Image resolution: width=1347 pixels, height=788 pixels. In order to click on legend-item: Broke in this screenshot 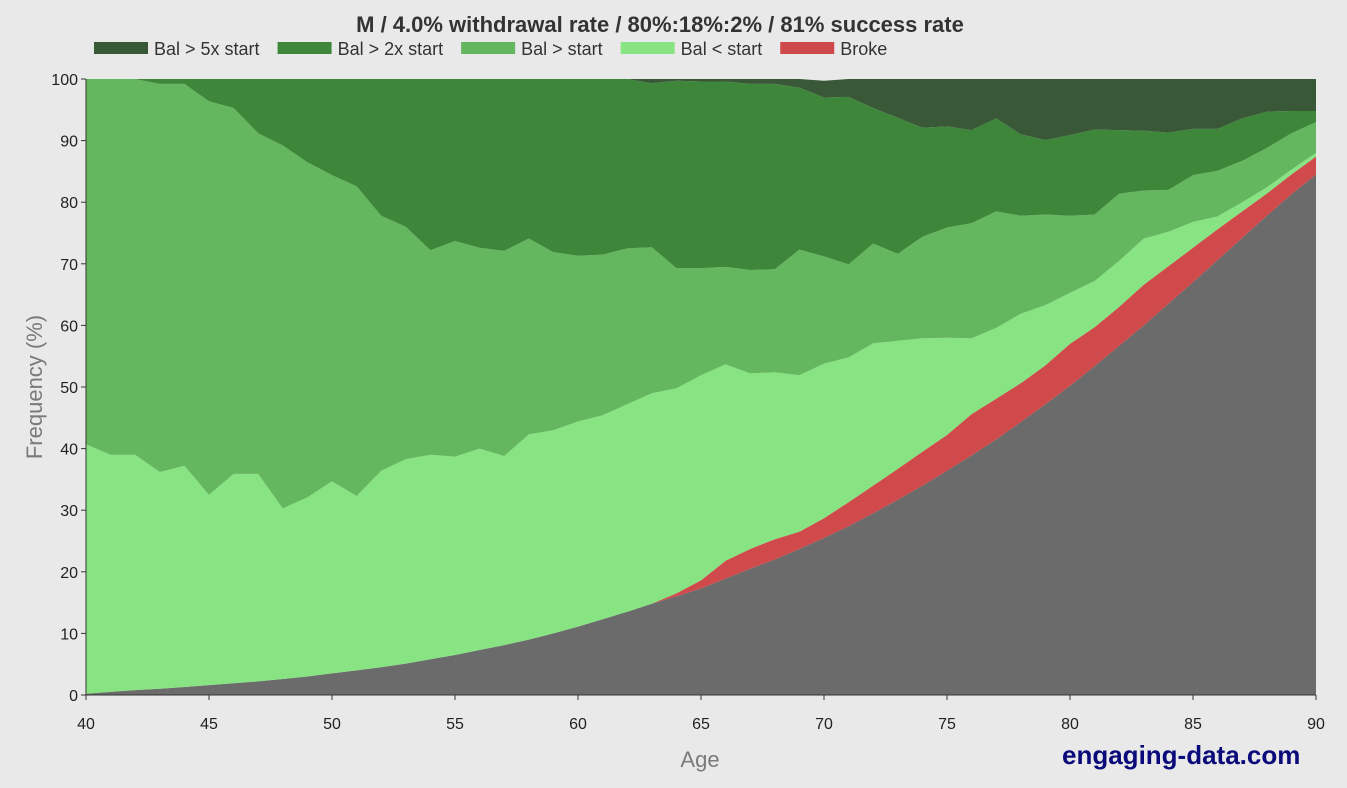, I will do `click(833, 49)`.